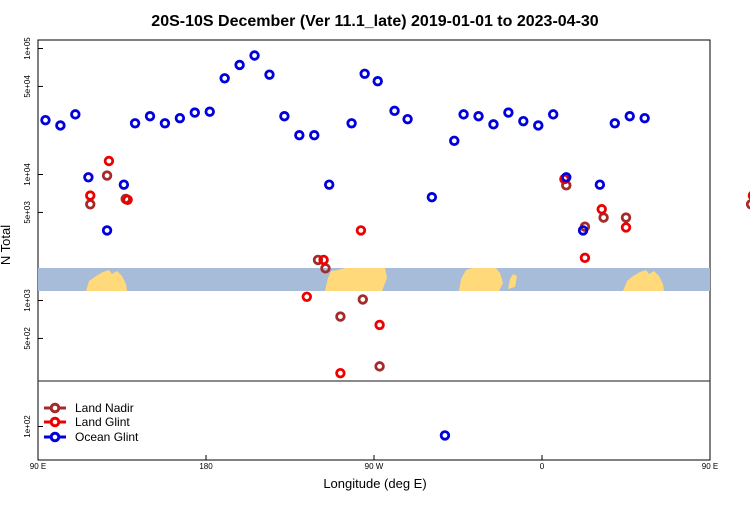 The image size is (750, 505). I want to click on land-australia-west, so click(106, 280).